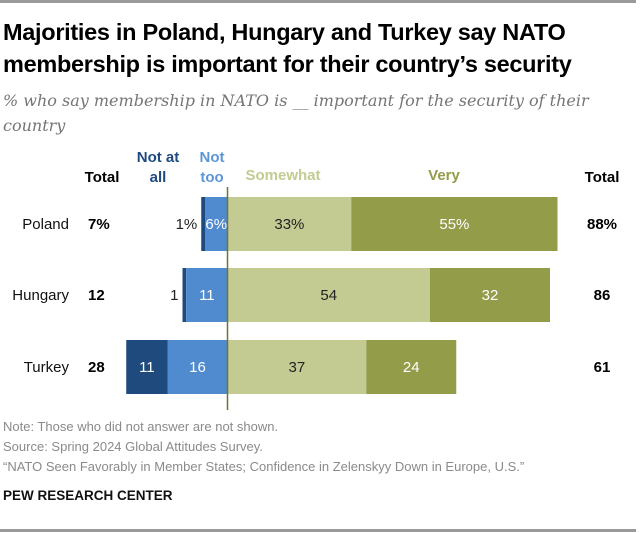 This screenshot has height=533, width=640. What do you see at coordinates (158, 157) in the screenshot?
I see `header-not-at-all-line1: Not at` at bounding box center [158, 157].